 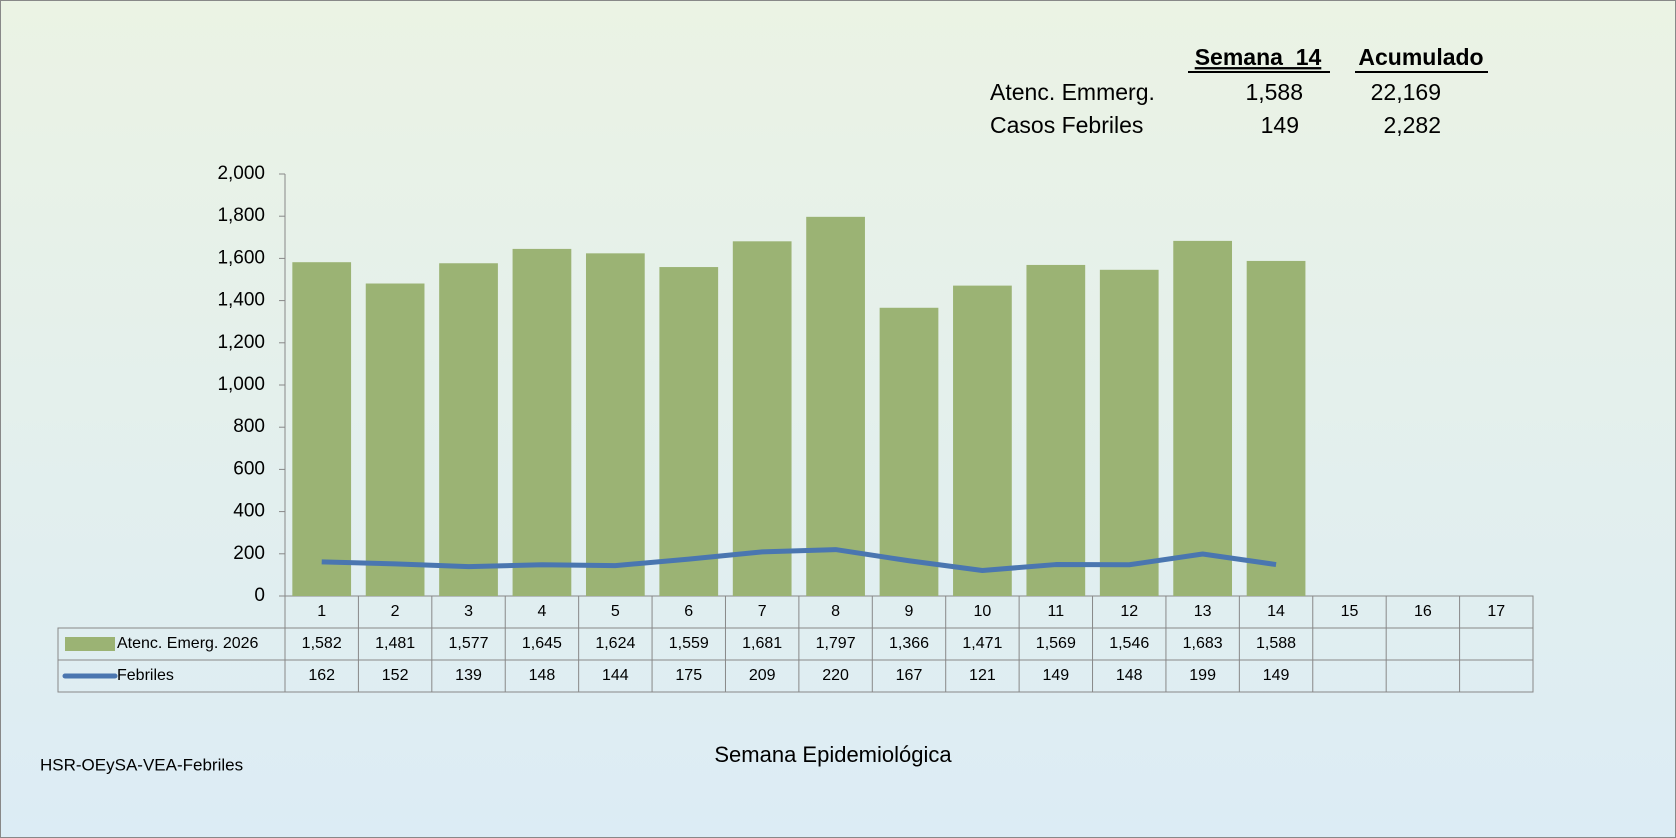 What do you see at coordinates (241, 215) in the screenshot?
I see `y-tick-label: 1,800` at bounding box center [241, 215].